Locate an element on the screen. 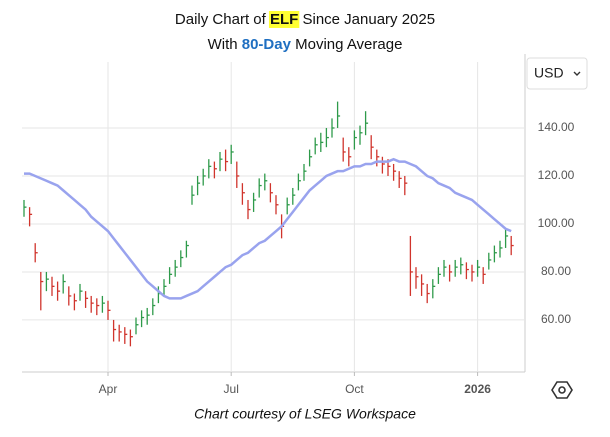 The height and width of the screenshot is (437, 610). subtitle-highlight: 80-Day is located at coordinates (267, 44).